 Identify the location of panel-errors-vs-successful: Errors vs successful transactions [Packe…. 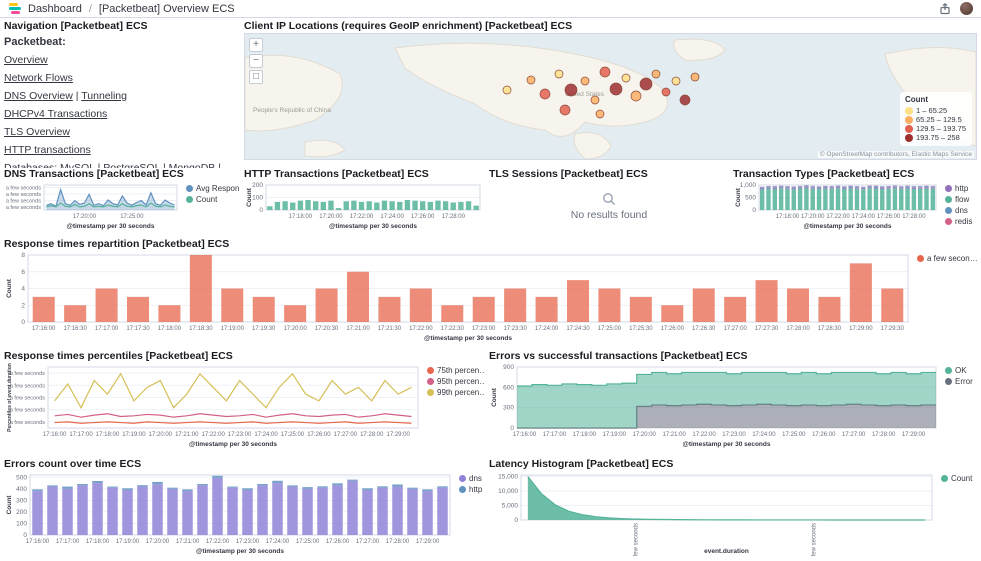
(733, 400).